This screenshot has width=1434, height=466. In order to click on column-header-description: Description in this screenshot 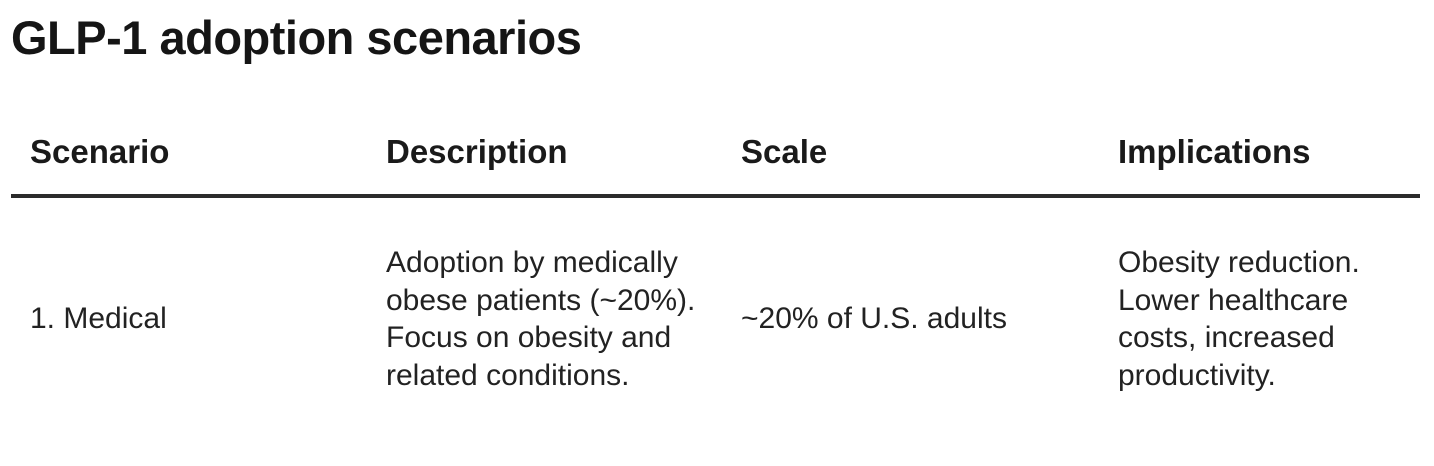, I will do `click(544, 159)`.